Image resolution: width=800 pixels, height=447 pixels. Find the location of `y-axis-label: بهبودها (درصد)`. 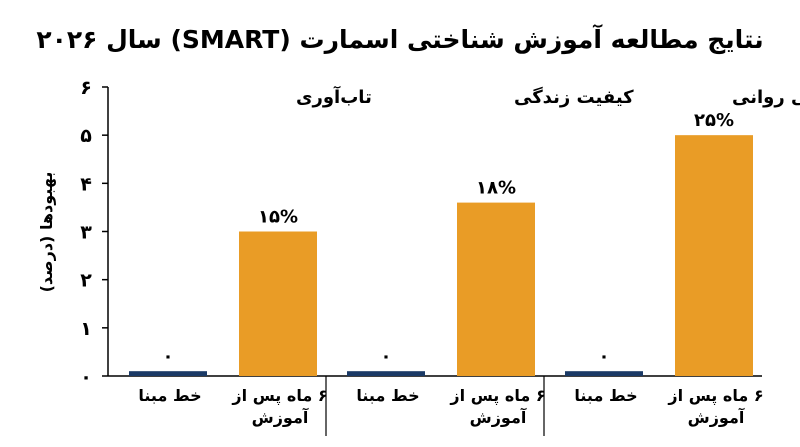

y-axis-label: بهبودها (درصد) is located at coordinates (46, 232).